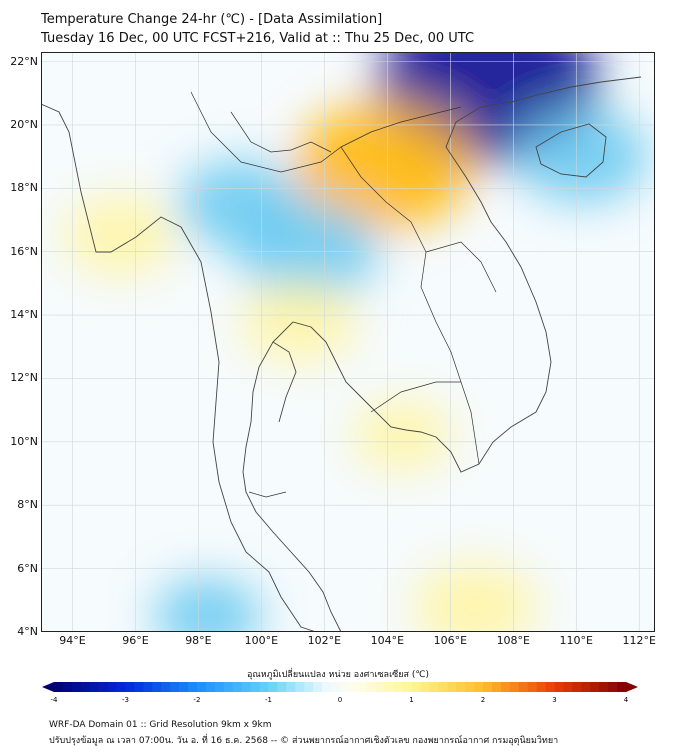 The height and width of the screenshot is (756, 676). Describe the element at coordinates (24, 441) in the screenshot. I see `latitude-label: 10°N` at that location.